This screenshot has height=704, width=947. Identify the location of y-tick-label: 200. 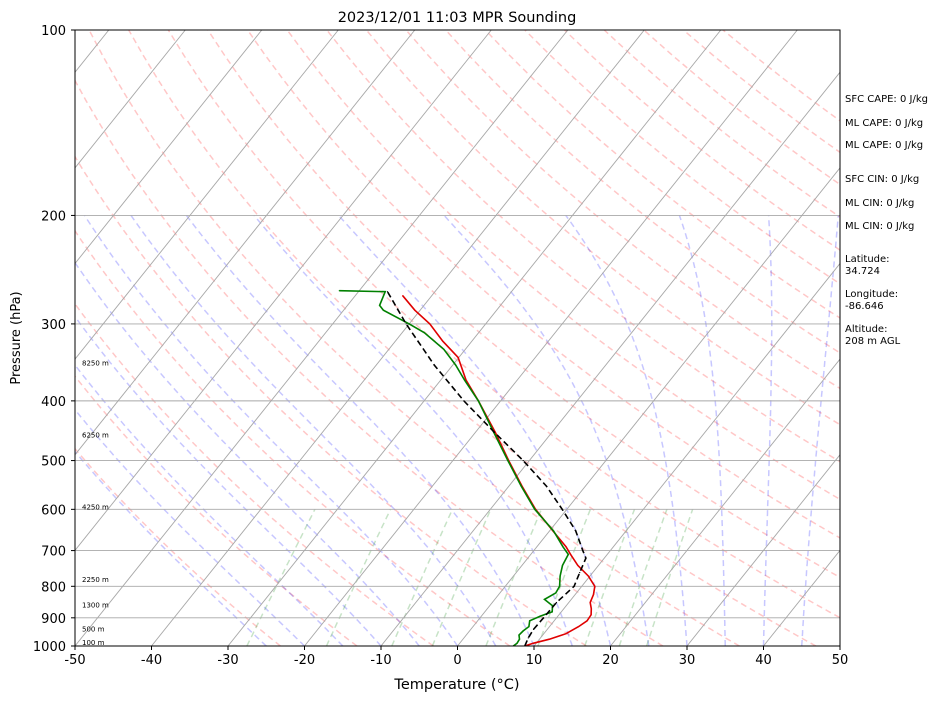
(53, 216).